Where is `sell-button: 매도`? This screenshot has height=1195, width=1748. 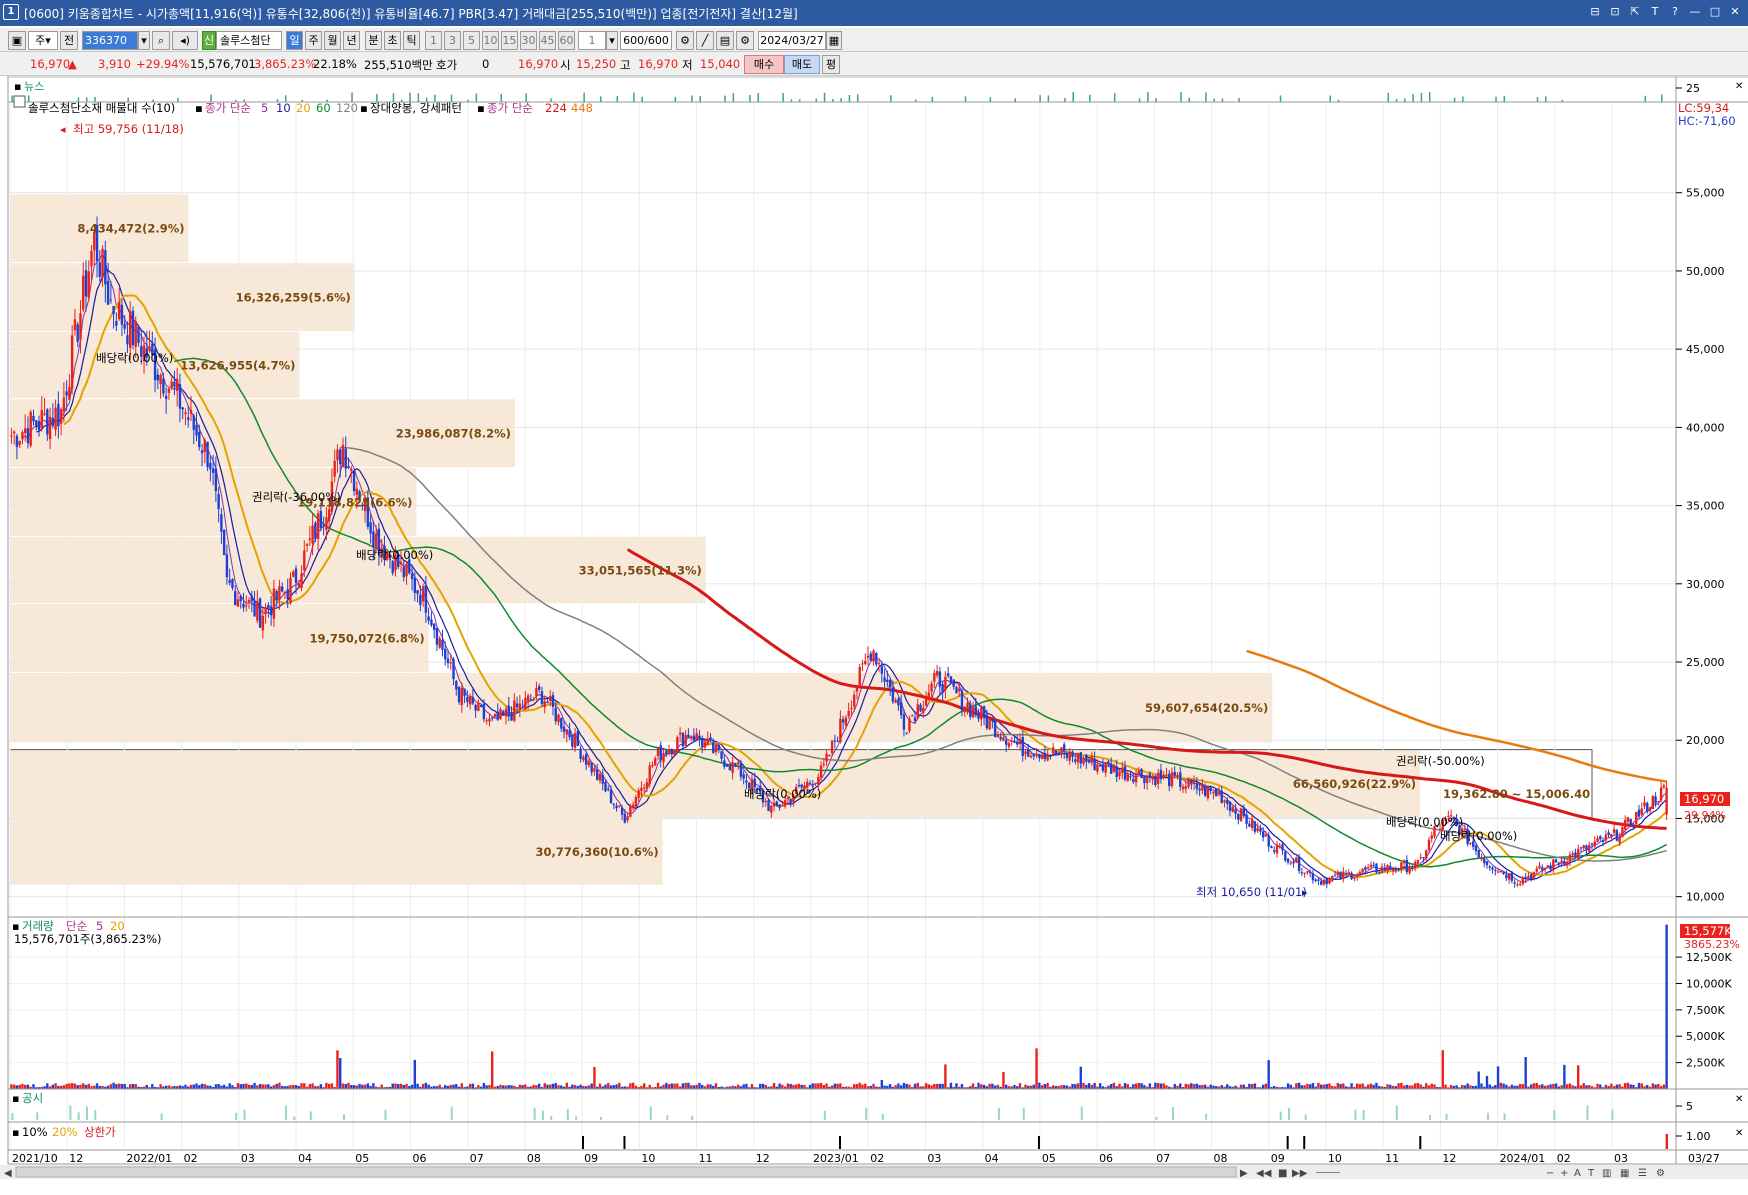
sell-button: 매도 is located at coordinates (802, 64).